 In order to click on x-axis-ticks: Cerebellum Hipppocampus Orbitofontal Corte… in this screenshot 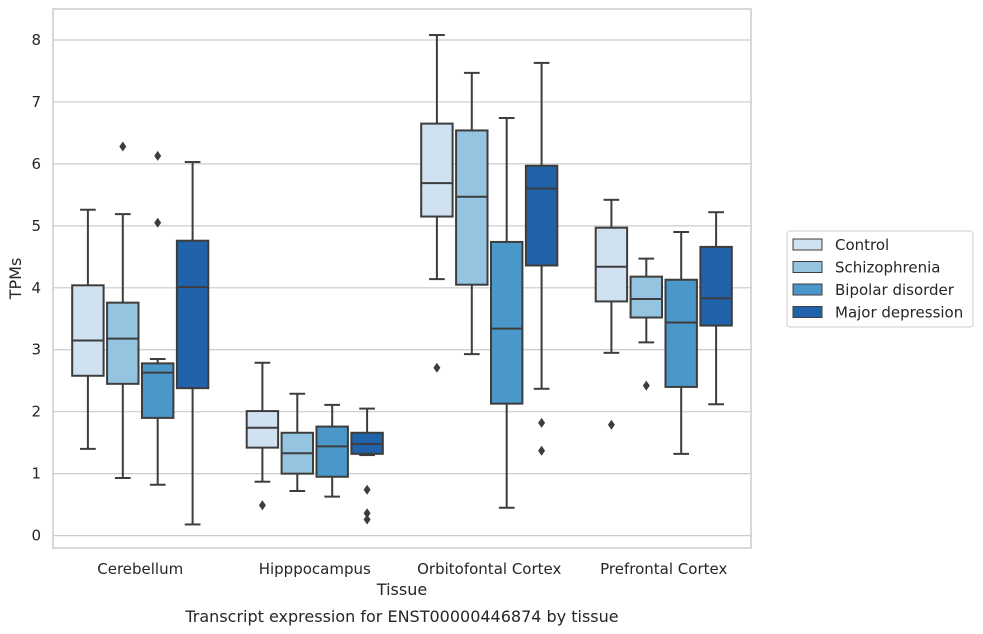, I will do `click(412, 569)`.